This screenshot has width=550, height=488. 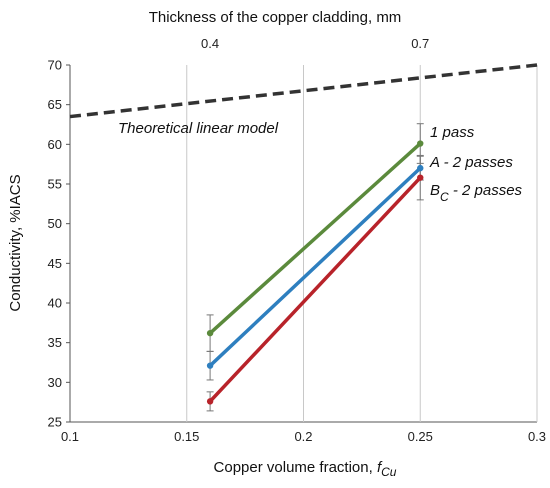 What do you see at coordinates (70, 436) in the screenshot?
I see `x-tick-label: 0.1` at bounding box center [70, 436].